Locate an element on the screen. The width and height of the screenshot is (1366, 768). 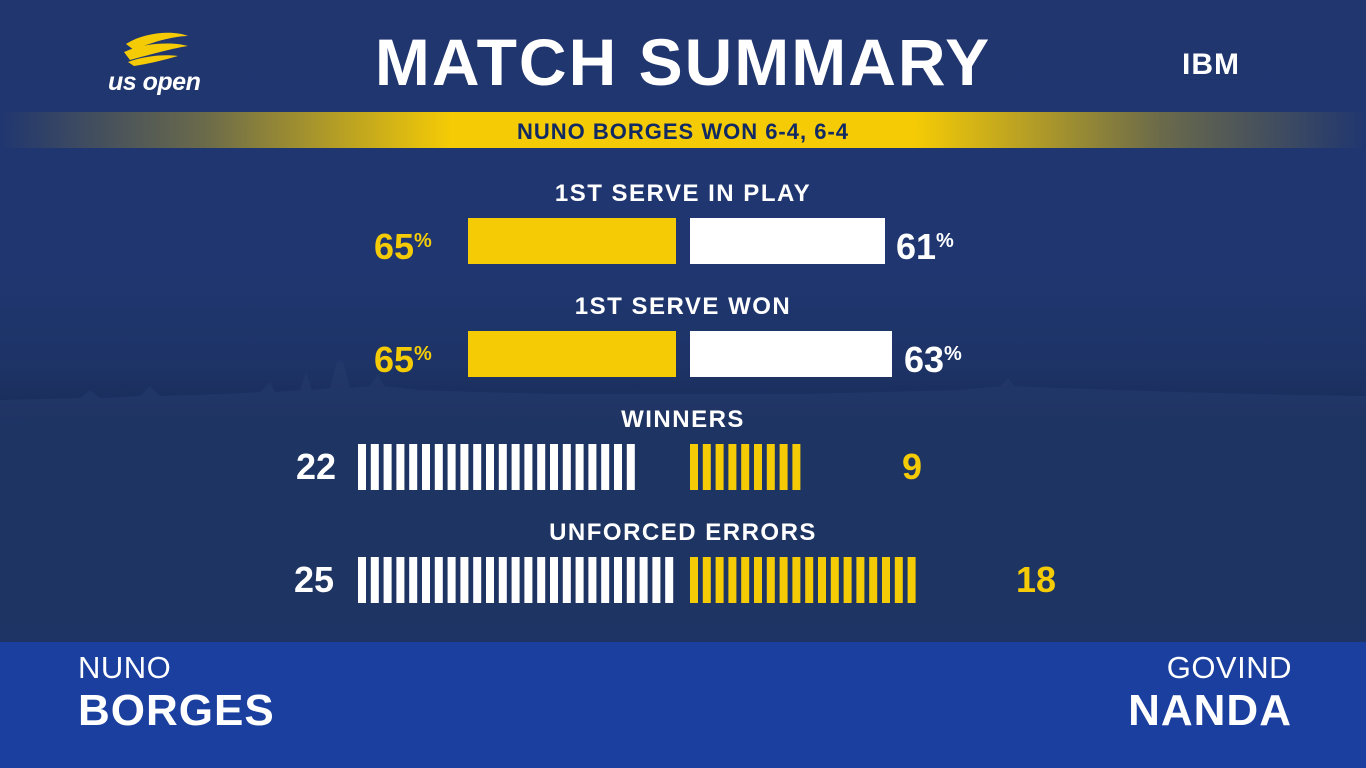
sponsor-logo: IBM is located at coordinates (1211, 65).